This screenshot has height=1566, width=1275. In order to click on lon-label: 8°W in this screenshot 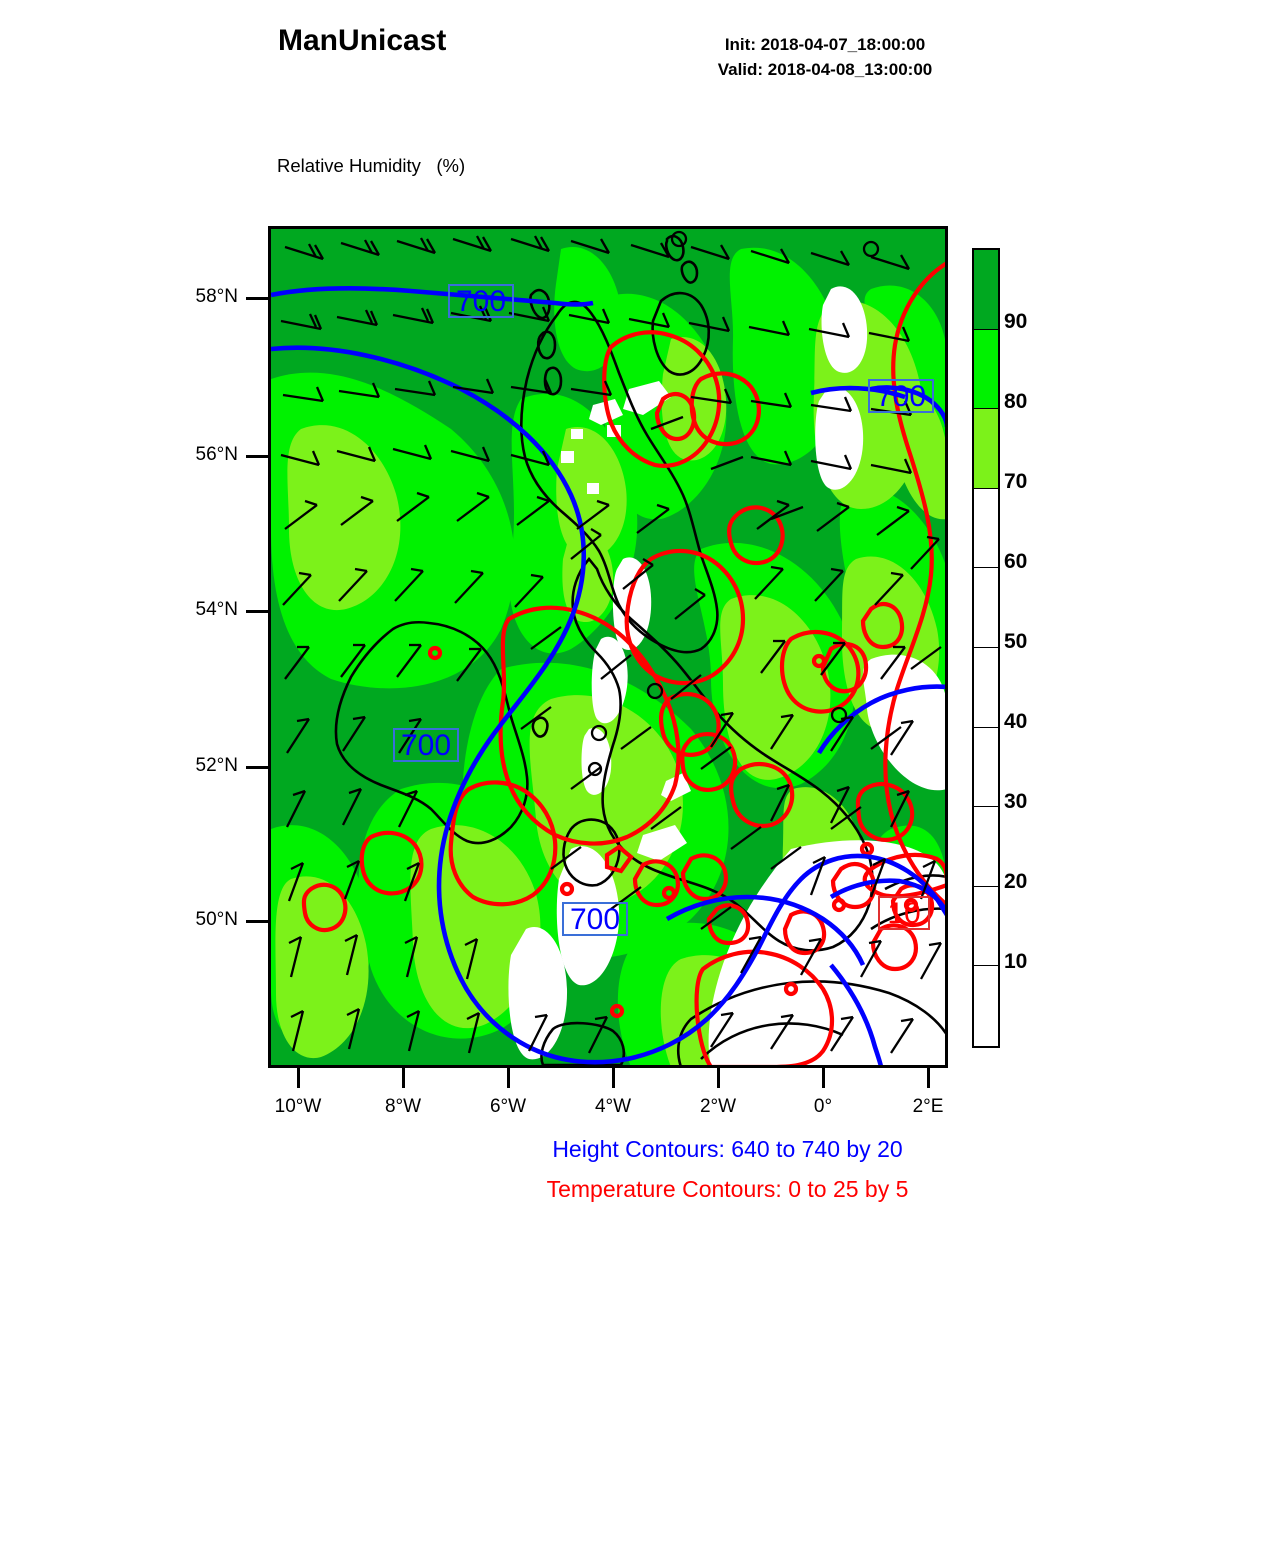, I will do `click(403, 1106)`.